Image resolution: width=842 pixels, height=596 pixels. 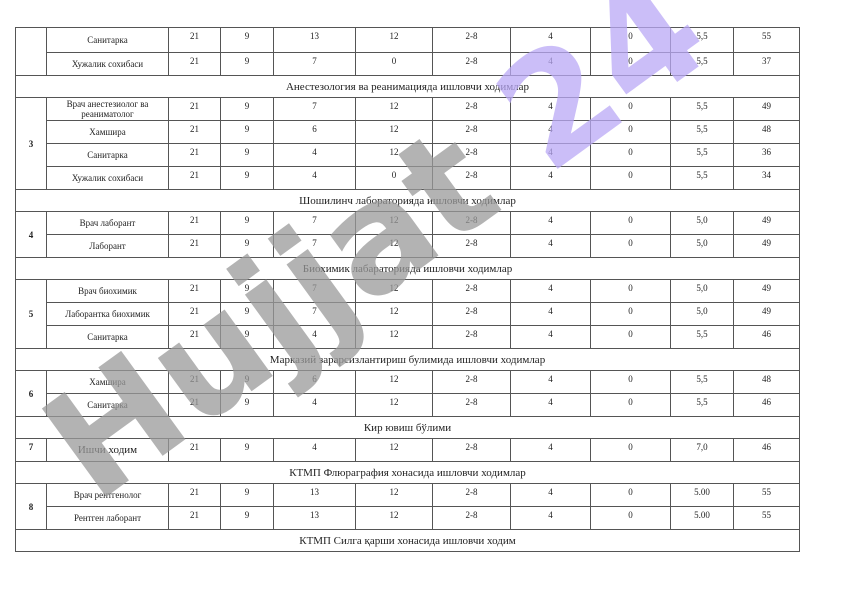 I want to click on section-title: Кир ювиш бўлими, so click(x=407, y=427).